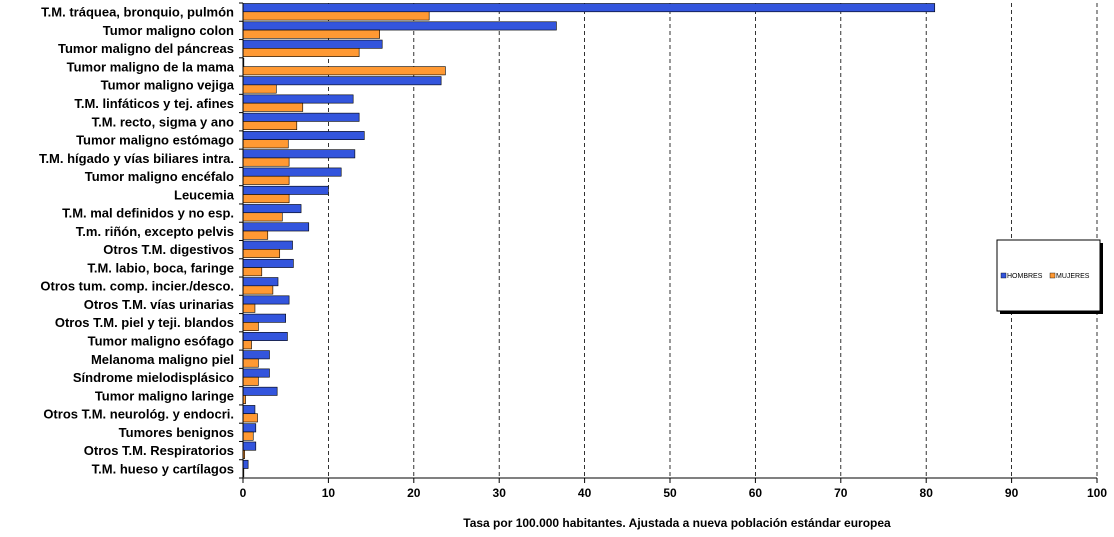  I want to click on category-label: T.M. recto, sigma y ano, so click(163, 121).